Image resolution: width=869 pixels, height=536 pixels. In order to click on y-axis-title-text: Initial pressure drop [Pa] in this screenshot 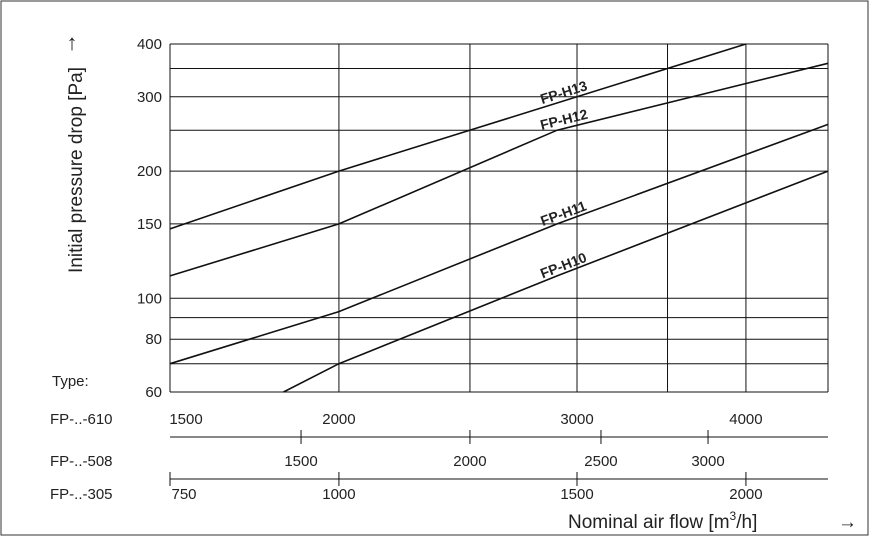, I will do `click(76, 170)`.